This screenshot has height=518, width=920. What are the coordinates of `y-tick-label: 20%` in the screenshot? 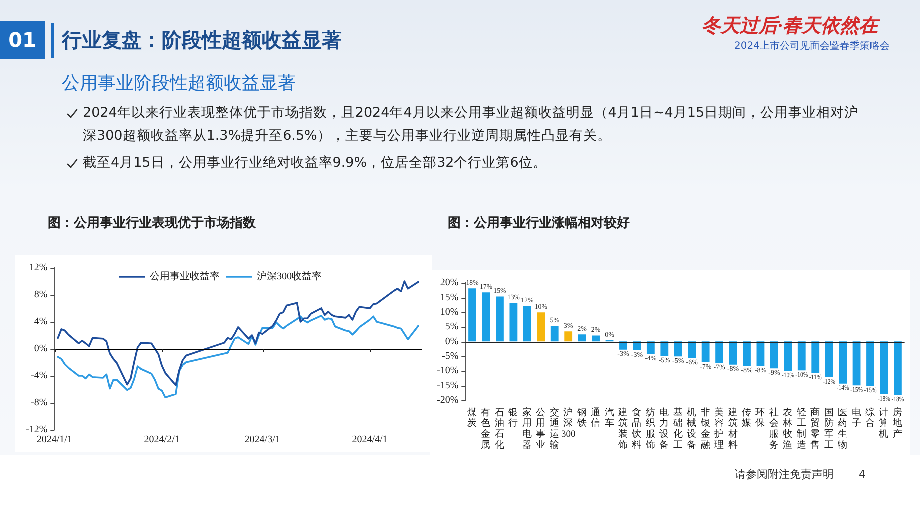 It's located at (449, 283).